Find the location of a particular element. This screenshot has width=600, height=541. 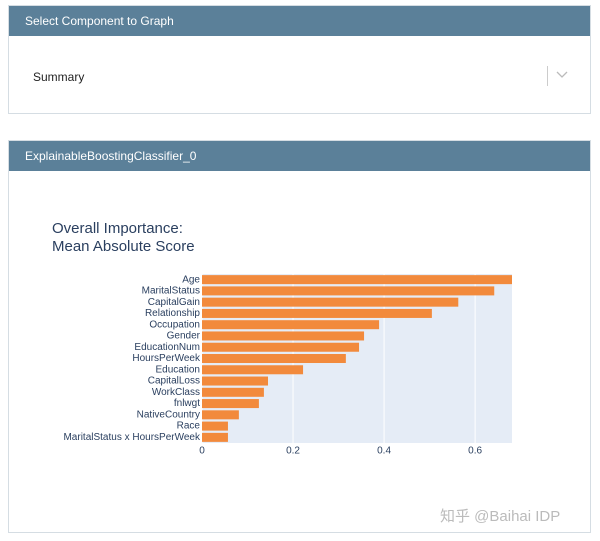

x-tick-label: 0.4 is located at coordinates (384, 451).